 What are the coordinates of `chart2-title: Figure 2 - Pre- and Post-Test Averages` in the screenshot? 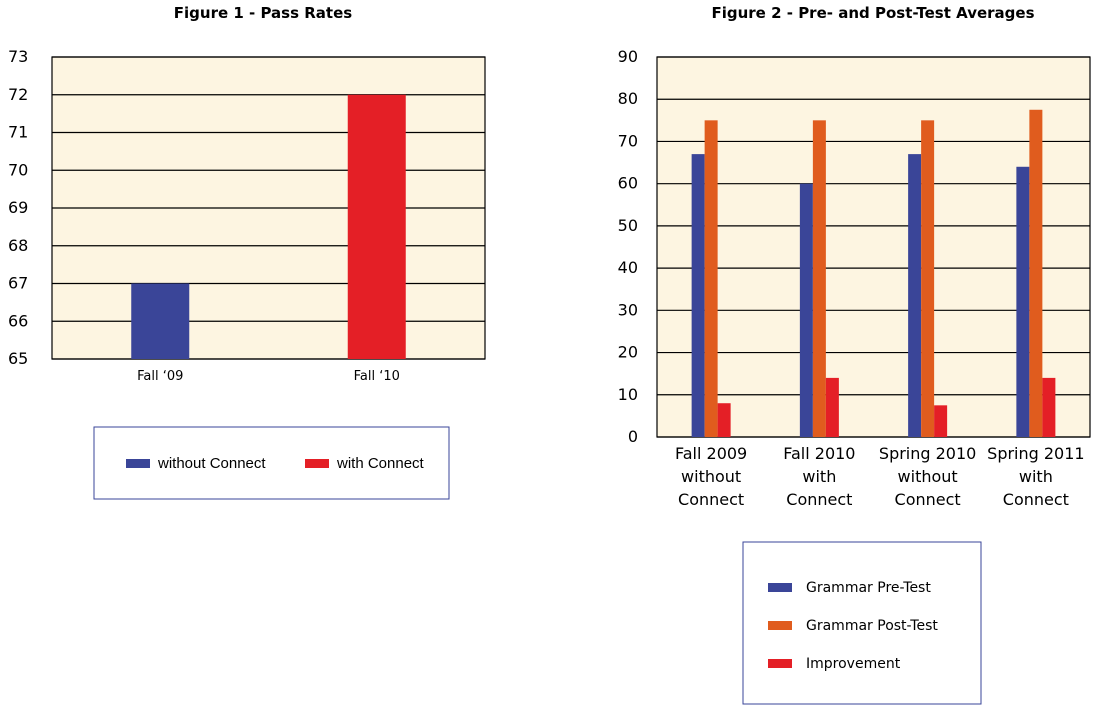 It's located at (872, 13).